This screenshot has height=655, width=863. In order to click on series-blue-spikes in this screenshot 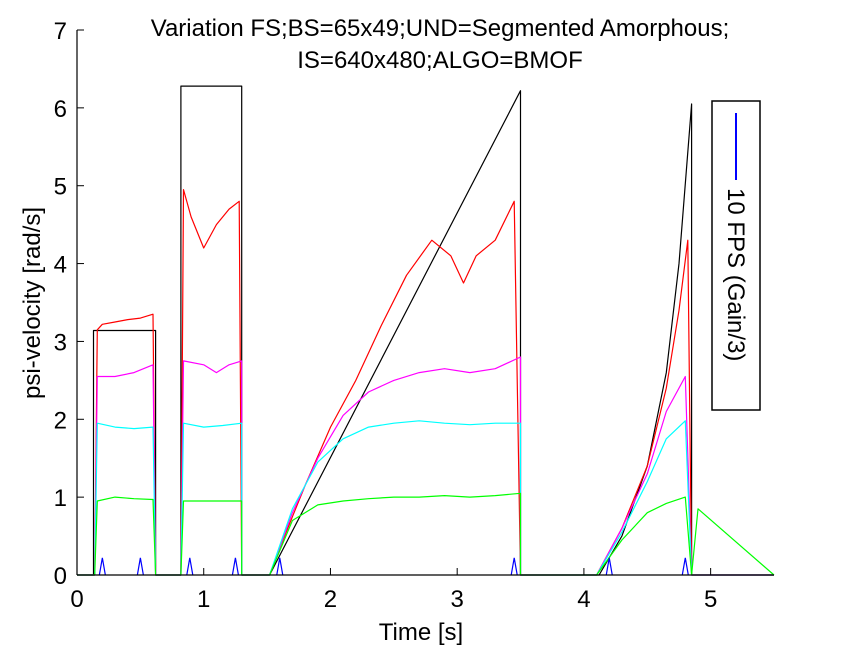, I will do `click(393, 566)`.